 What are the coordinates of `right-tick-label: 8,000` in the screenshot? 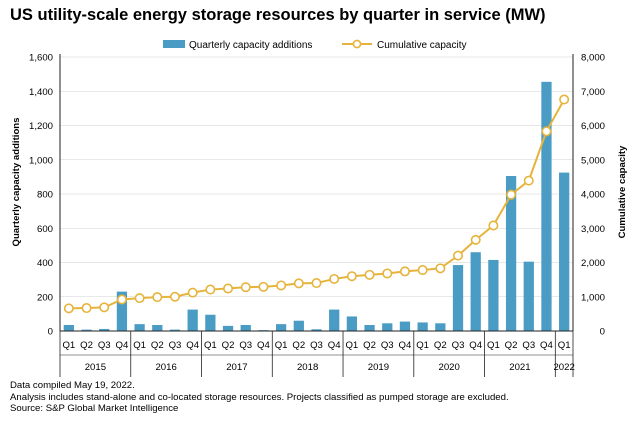 It's located at (593, 58).